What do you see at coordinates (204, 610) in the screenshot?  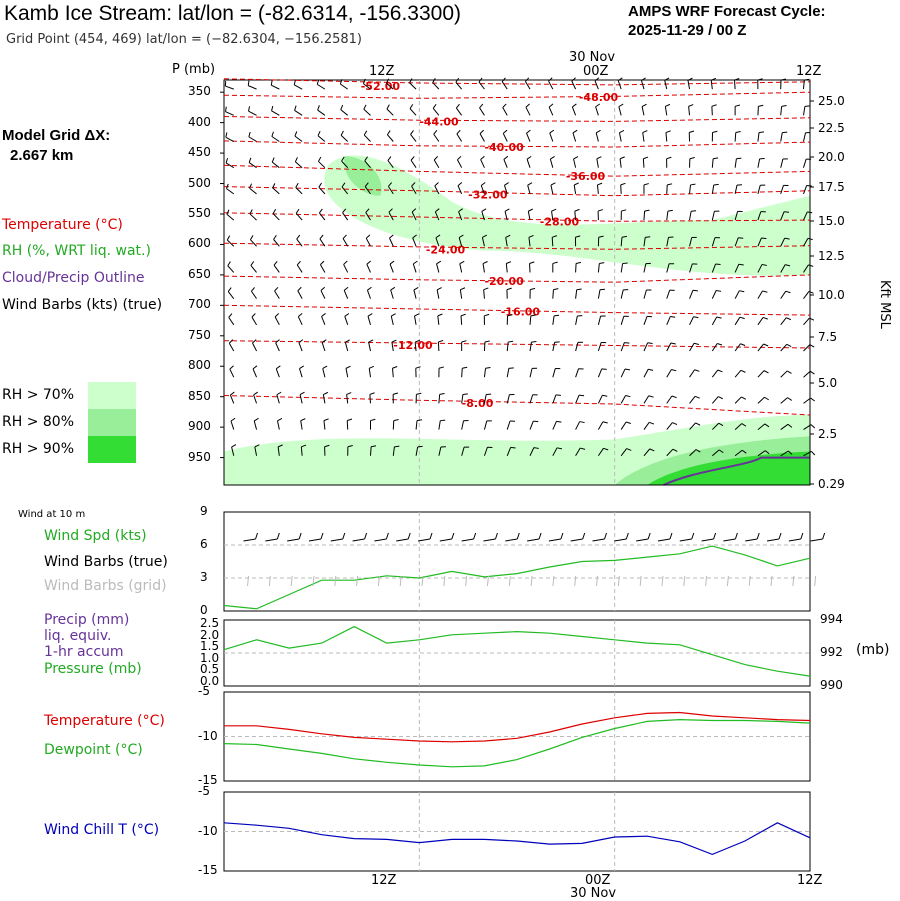 I see `wind-tick-0: 0` at bounding box center [204, 610].